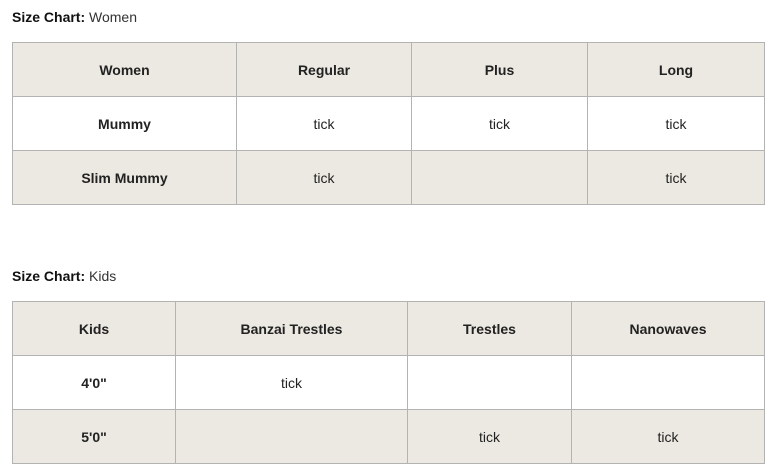 The image size is (772, 473). What do you see at coordinates (103, 276) in the screenshot?
I see `caption-value: Kids` at bounding box center [103, 276].